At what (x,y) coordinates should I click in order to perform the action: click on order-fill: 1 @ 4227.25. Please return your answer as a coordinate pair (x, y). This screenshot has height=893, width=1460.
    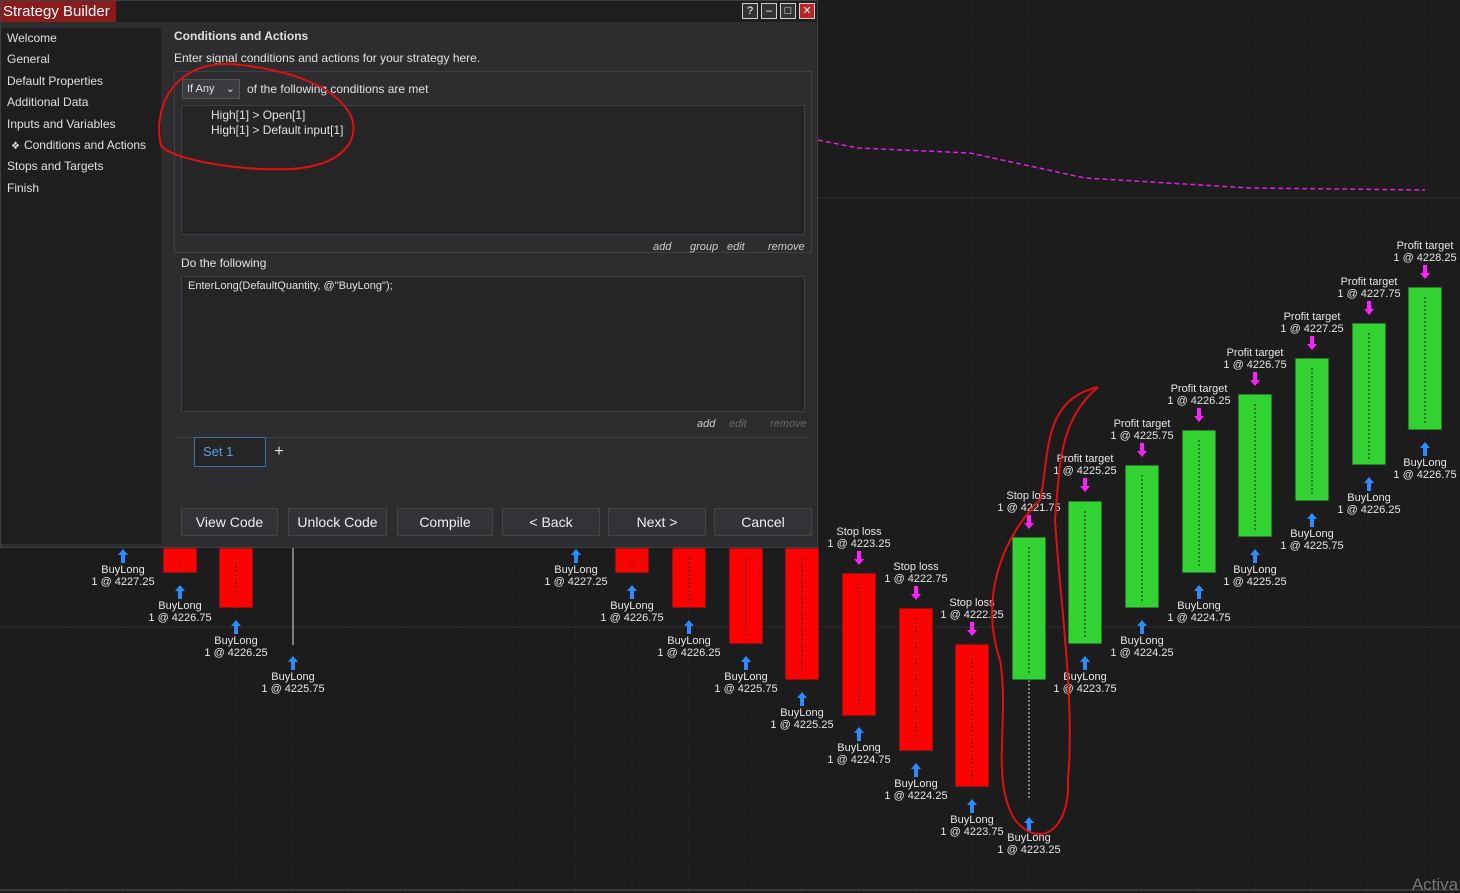
    Looking at the image, I should click on (1311, 329).